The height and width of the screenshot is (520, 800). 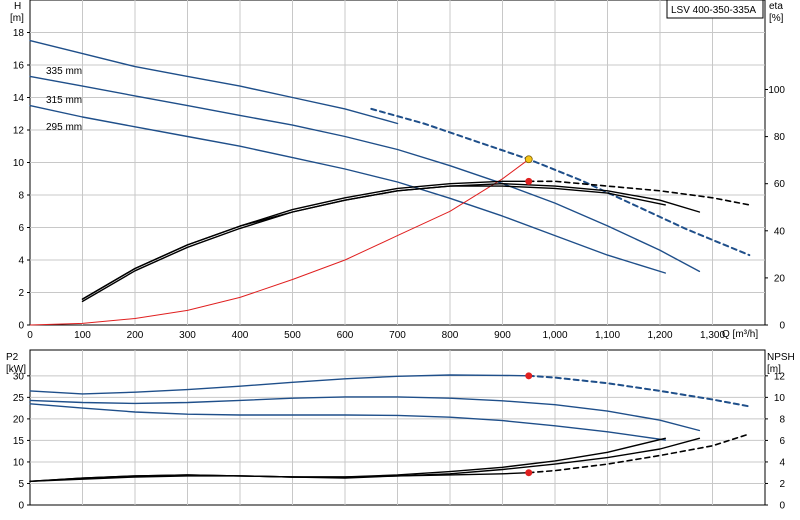 I want to click on bottom-left-tick-label: 25, so click(x=19, y=398).